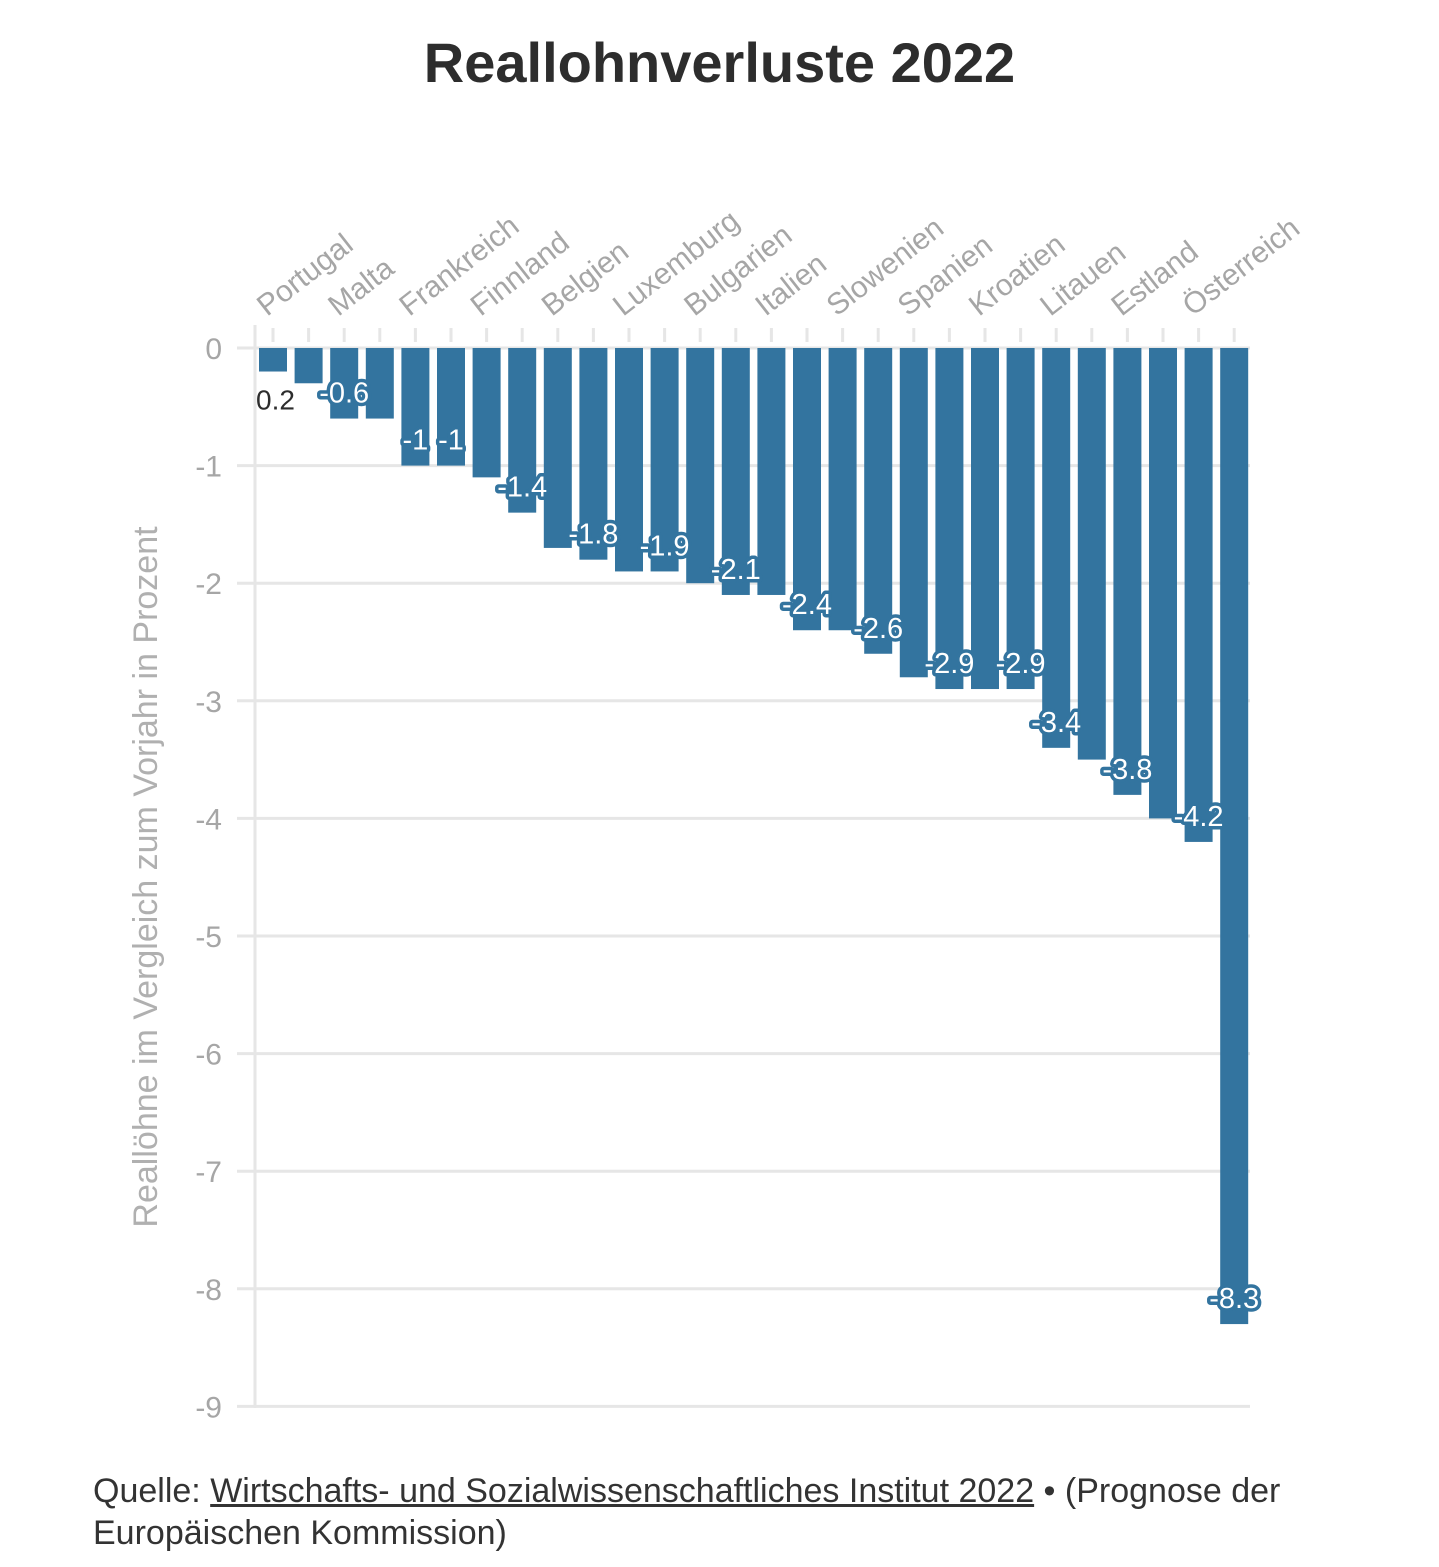  What do you see at coordinates (208, 1055) in the screenshot?
I see `y-tick-label: -6` at bounding box center [208, 1055].